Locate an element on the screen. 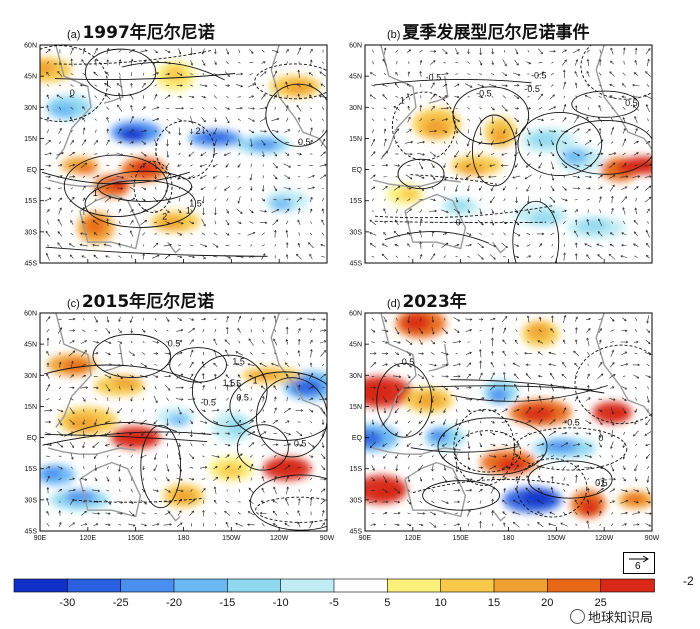 The height and width of the screenshot is (629, 700). panel-d-letter: (d) is located at coordinates (394, 304).